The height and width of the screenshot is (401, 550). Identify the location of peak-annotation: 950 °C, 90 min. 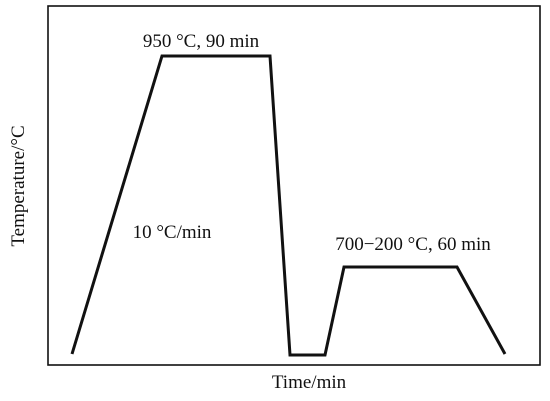
(201, 41).